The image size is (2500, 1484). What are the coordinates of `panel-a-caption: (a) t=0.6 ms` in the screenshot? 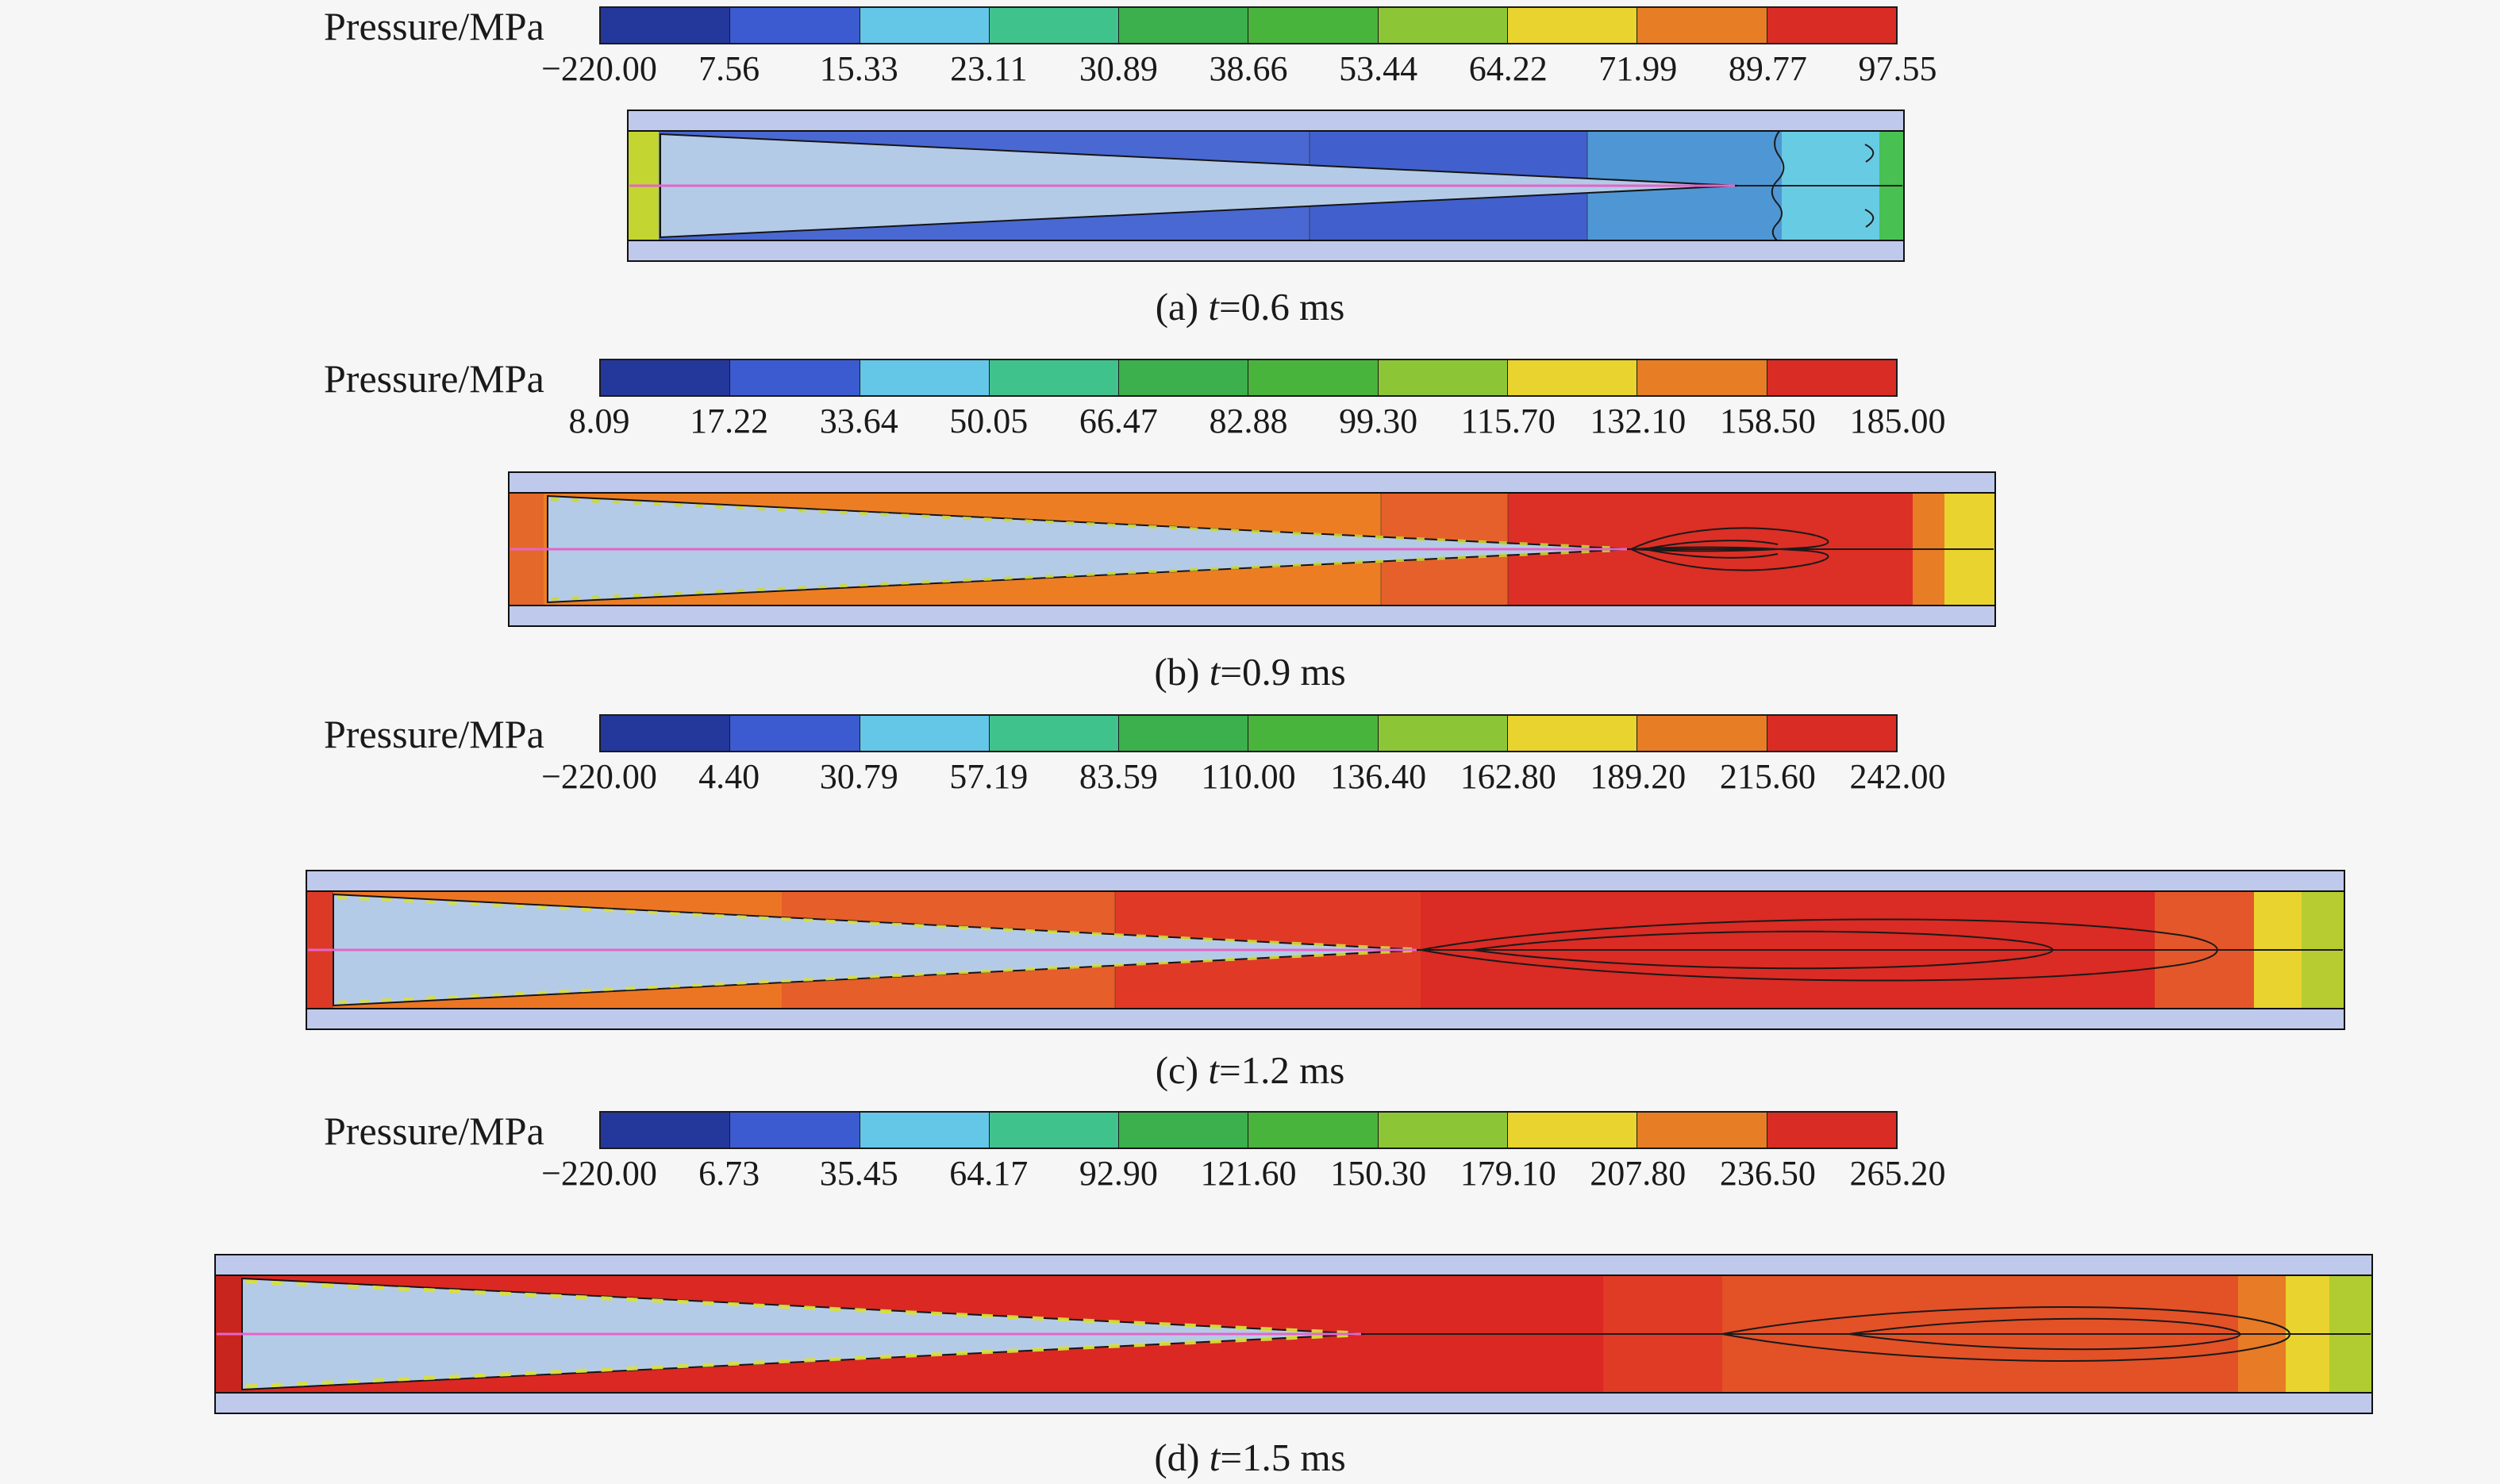 It's located at (1250, 307).